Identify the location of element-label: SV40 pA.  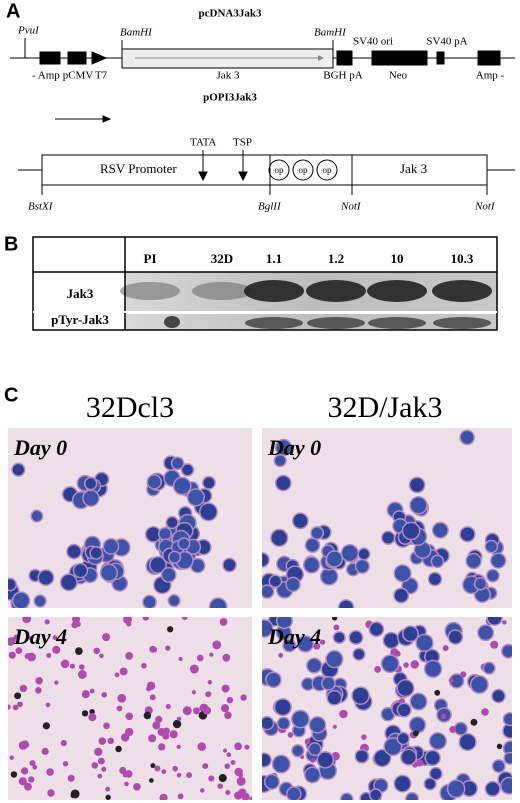
(446, 42).